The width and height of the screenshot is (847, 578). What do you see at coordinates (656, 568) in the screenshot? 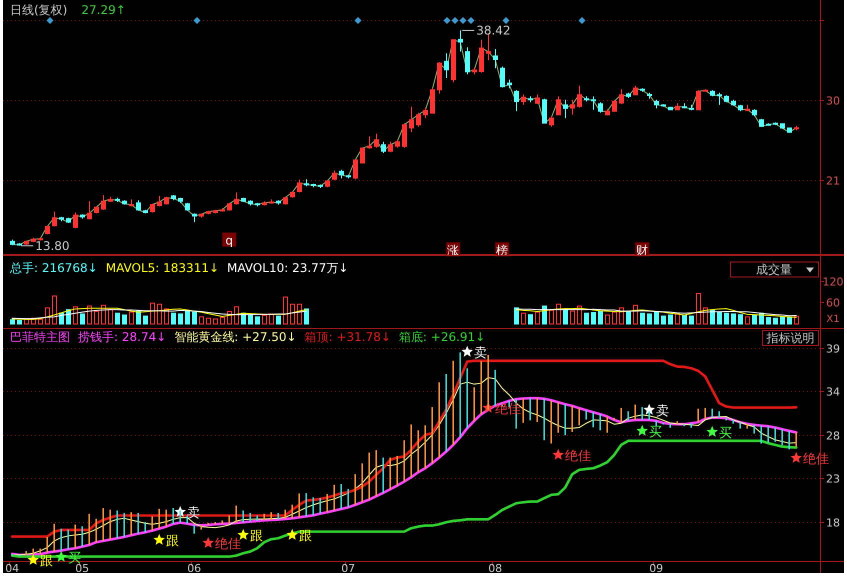
I see `x-tick-label: 09` at bounding box center [656, 568].